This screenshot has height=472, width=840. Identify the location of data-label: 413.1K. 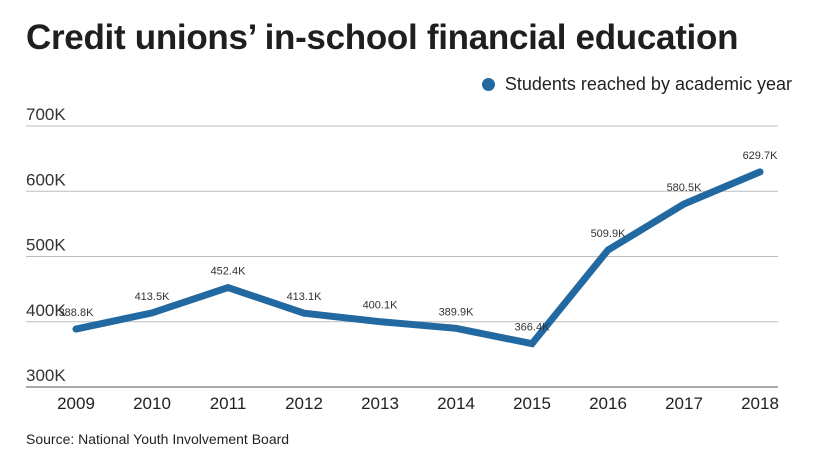
(305, 297).